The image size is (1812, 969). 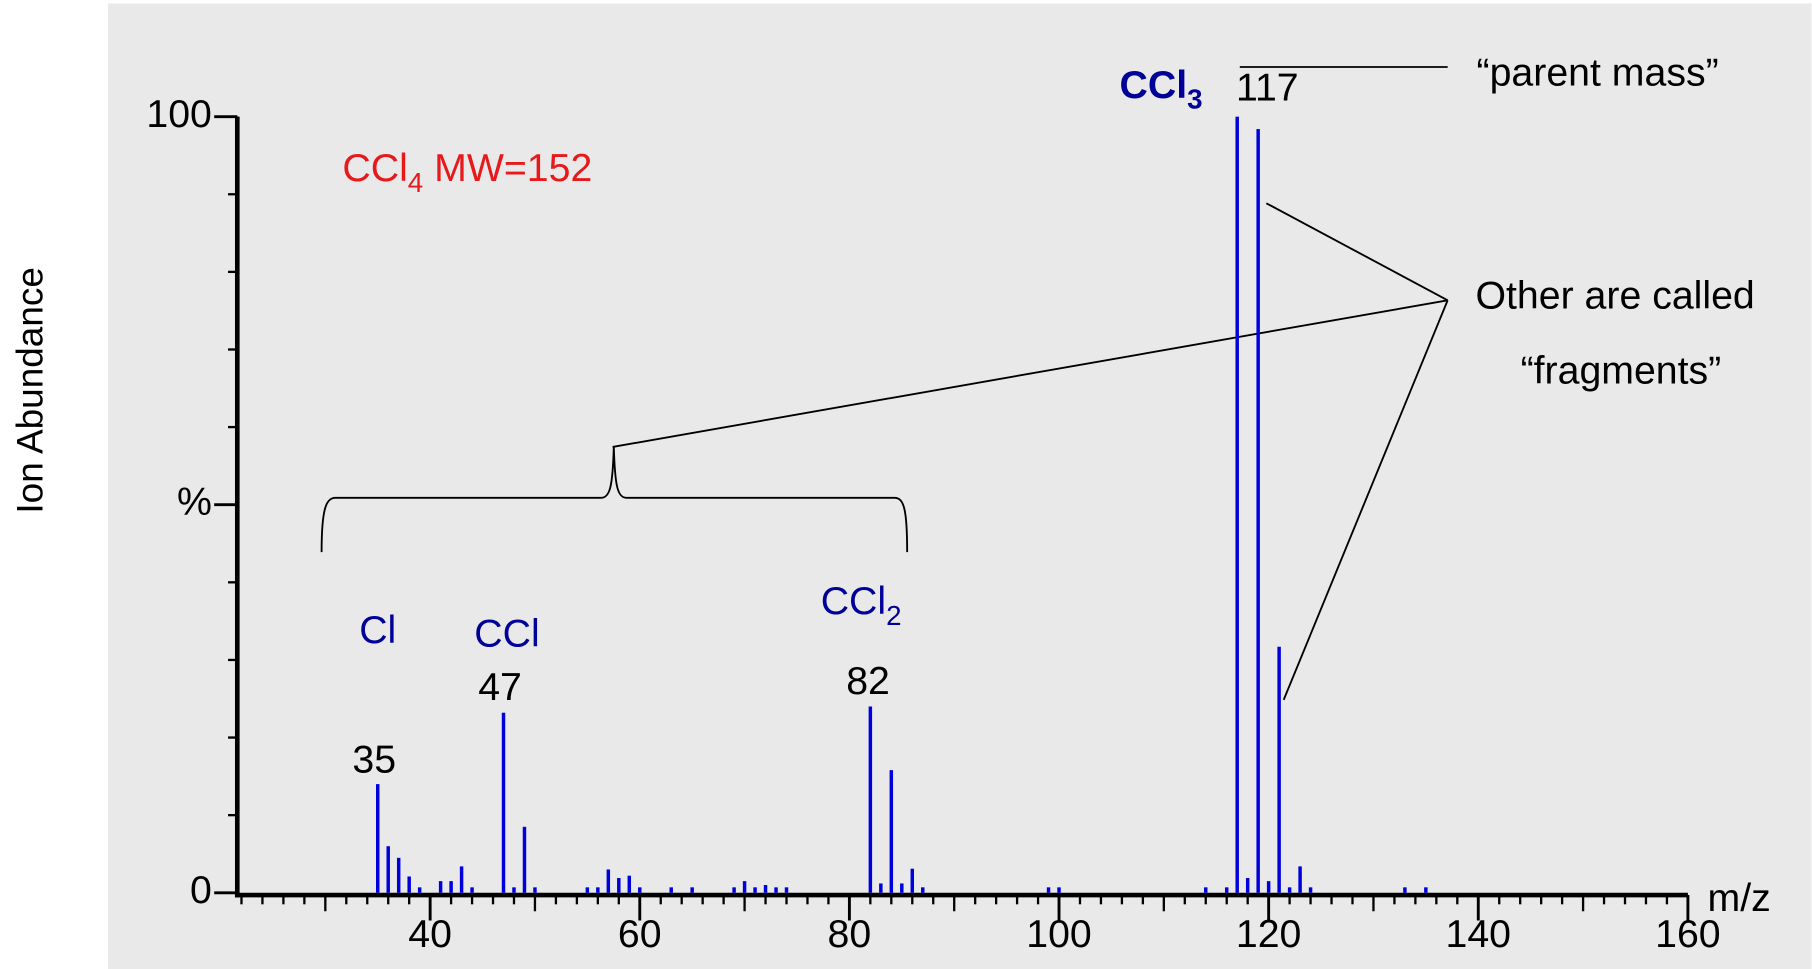 What do you see at coordinates (1059, 934) in the screenshot?
I see `x-tick-label: 100` at bounding box center [1059, 934].